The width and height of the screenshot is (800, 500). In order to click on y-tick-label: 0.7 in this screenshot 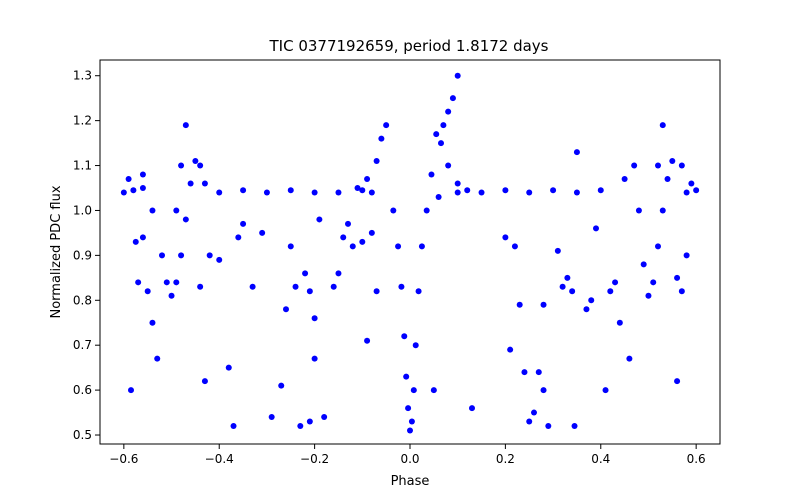, I will do `click(82, 345)`.